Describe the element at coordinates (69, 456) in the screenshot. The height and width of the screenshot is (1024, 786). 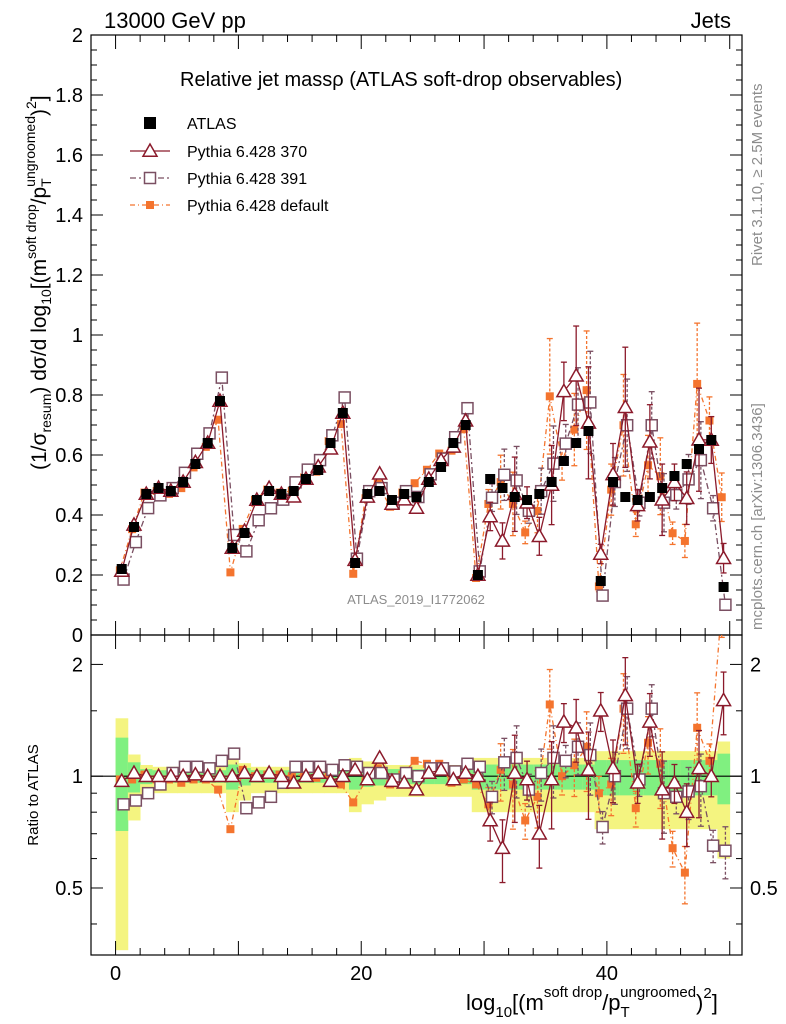
I see `y-tick-label: 0.6` at that location.